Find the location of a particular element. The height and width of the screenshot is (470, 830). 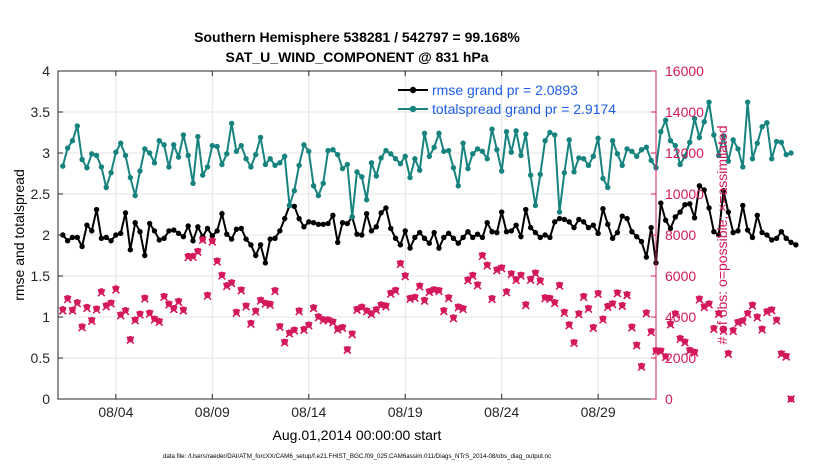

y-tick-label-right: 14000 is located at coordinates (684, 112).